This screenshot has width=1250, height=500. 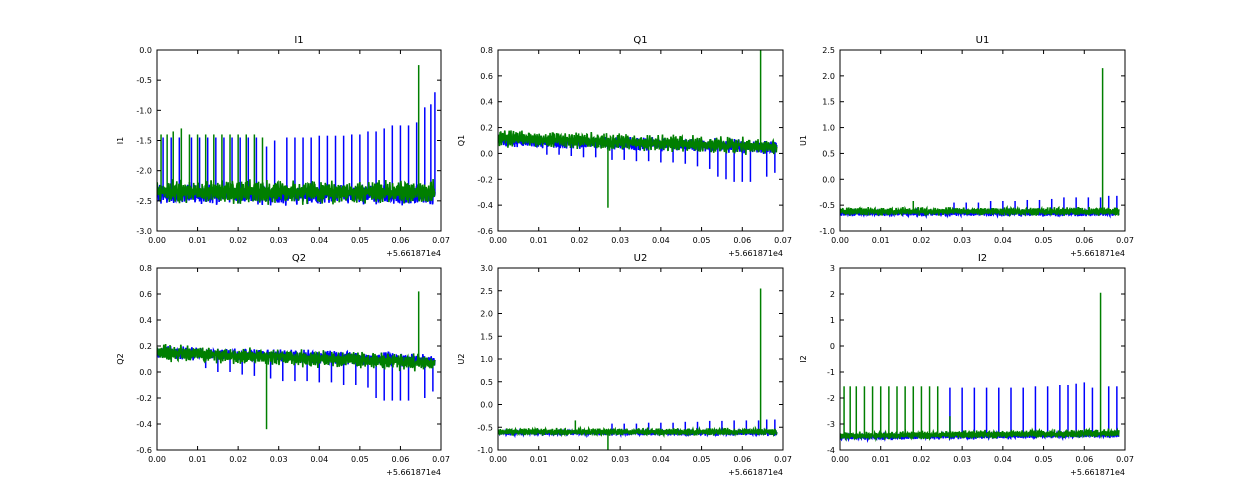 What do you see at coordinates (831, 450) in the screenshot?
I see `y-tick-label: -4` at bounding box center [831, 450].